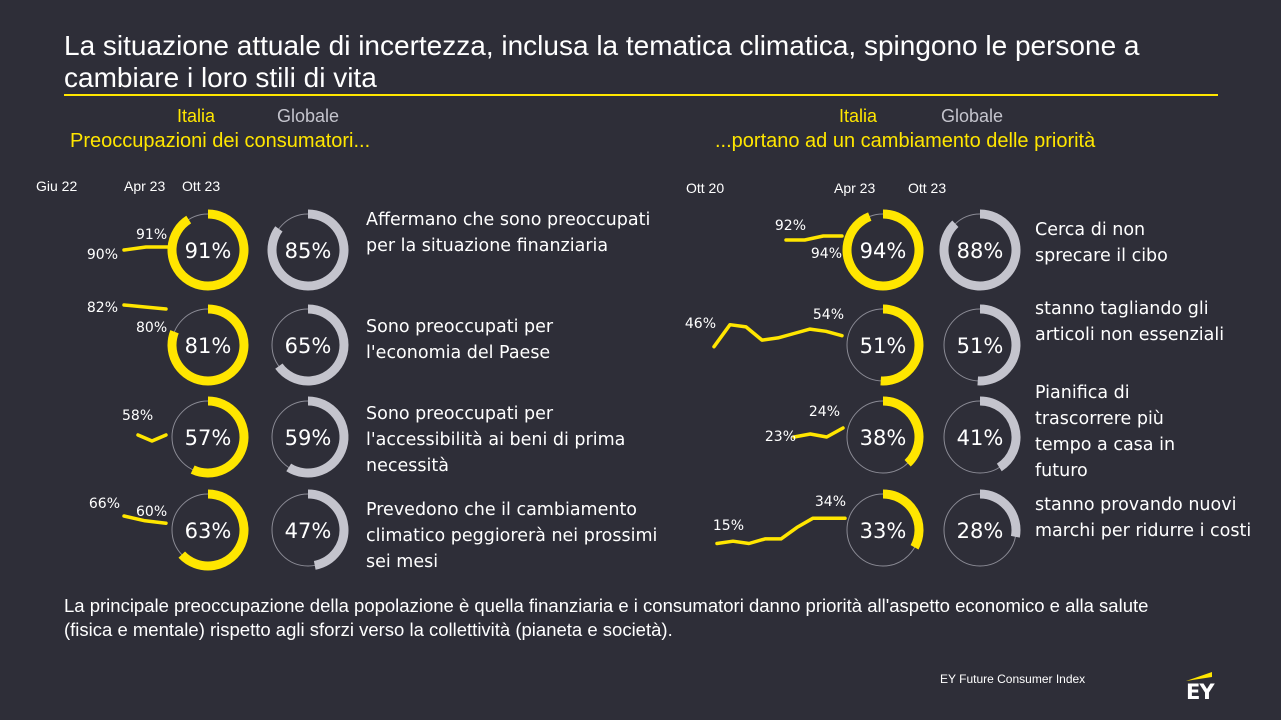 The height and width of the screenshot is (720, 1281). I want to click on source-note: EY Future Consumer Index, so click(1013, 679).